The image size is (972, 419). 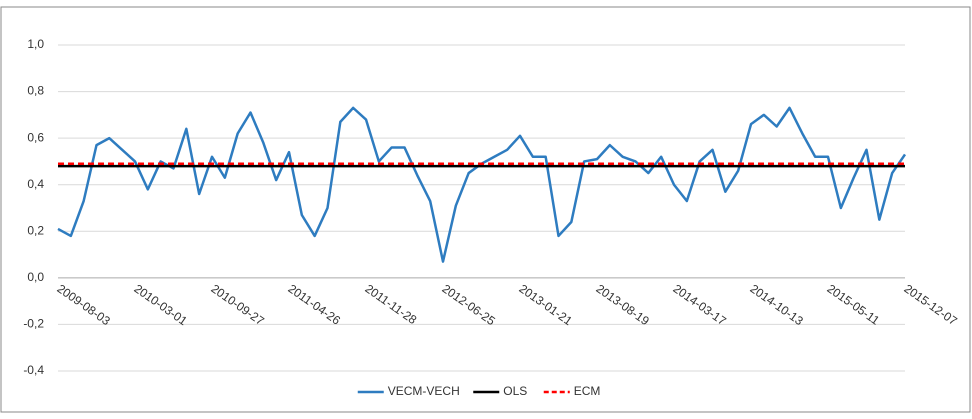 What do you see at coordinates (33, 370) in the screenshot?
I see `y-tick-label: -0,4` at bounding box center [33, 370].